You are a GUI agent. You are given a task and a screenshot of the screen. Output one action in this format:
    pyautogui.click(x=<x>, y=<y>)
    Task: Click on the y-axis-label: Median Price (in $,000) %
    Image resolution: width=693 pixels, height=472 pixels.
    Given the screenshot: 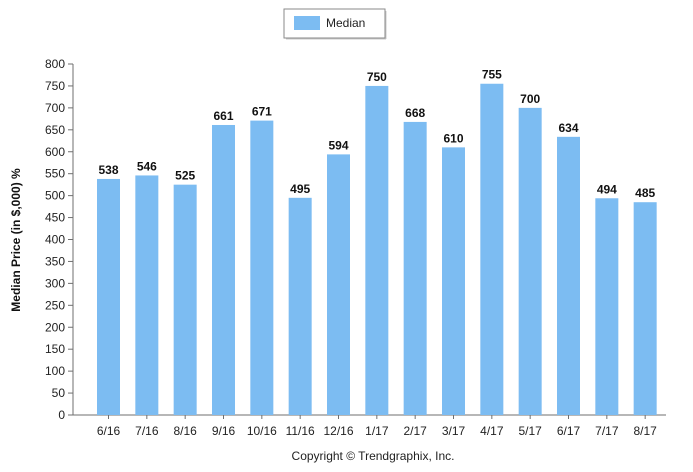 What is the action you would take?
    pyautogui.click(x=16, y=240)
    